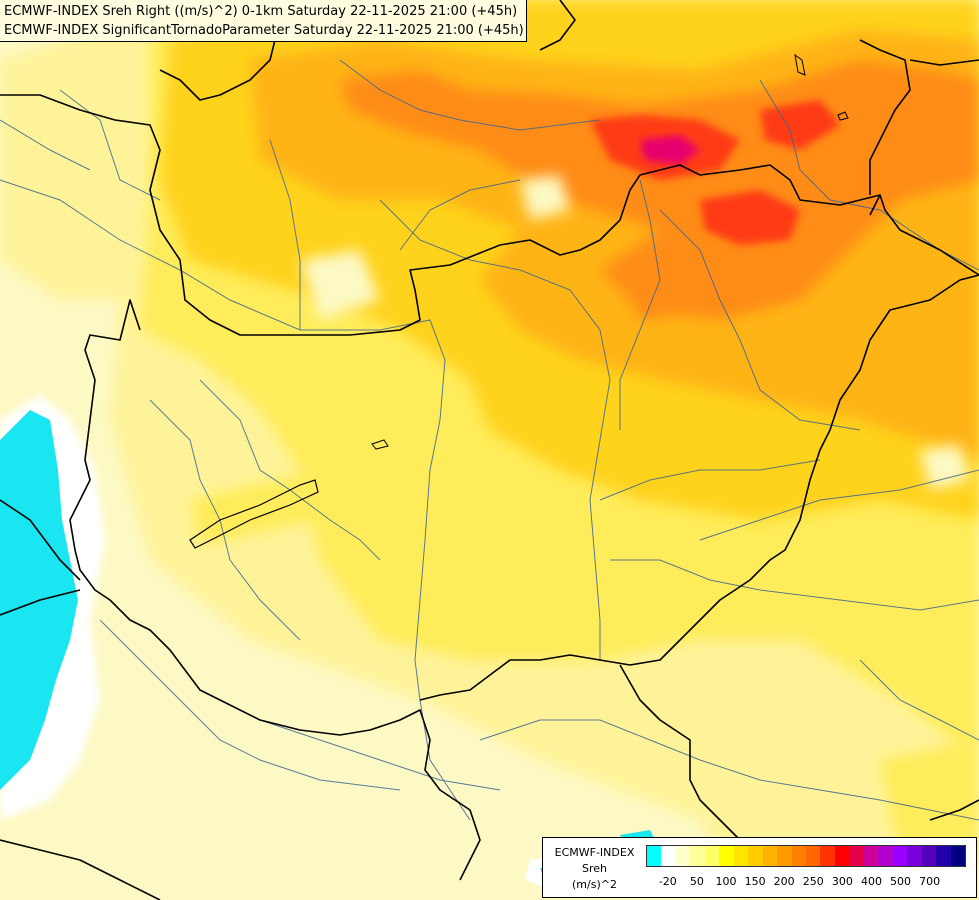  What do you see at coordinates (842, 881) in the screenshot?
I see `legend-tick-label: 300` at bounding box center [842, 881].